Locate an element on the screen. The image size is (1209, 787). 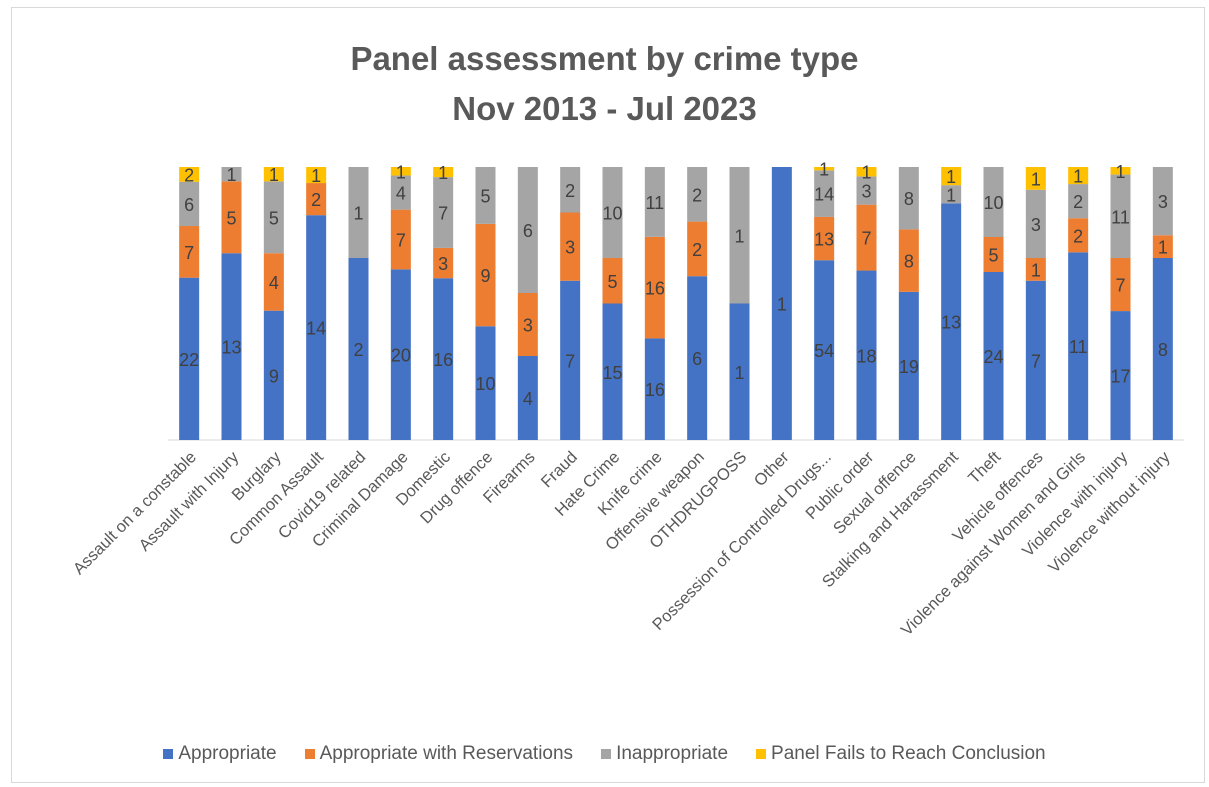
bar-inappropriate-theft is located at coordinates (993, 202).